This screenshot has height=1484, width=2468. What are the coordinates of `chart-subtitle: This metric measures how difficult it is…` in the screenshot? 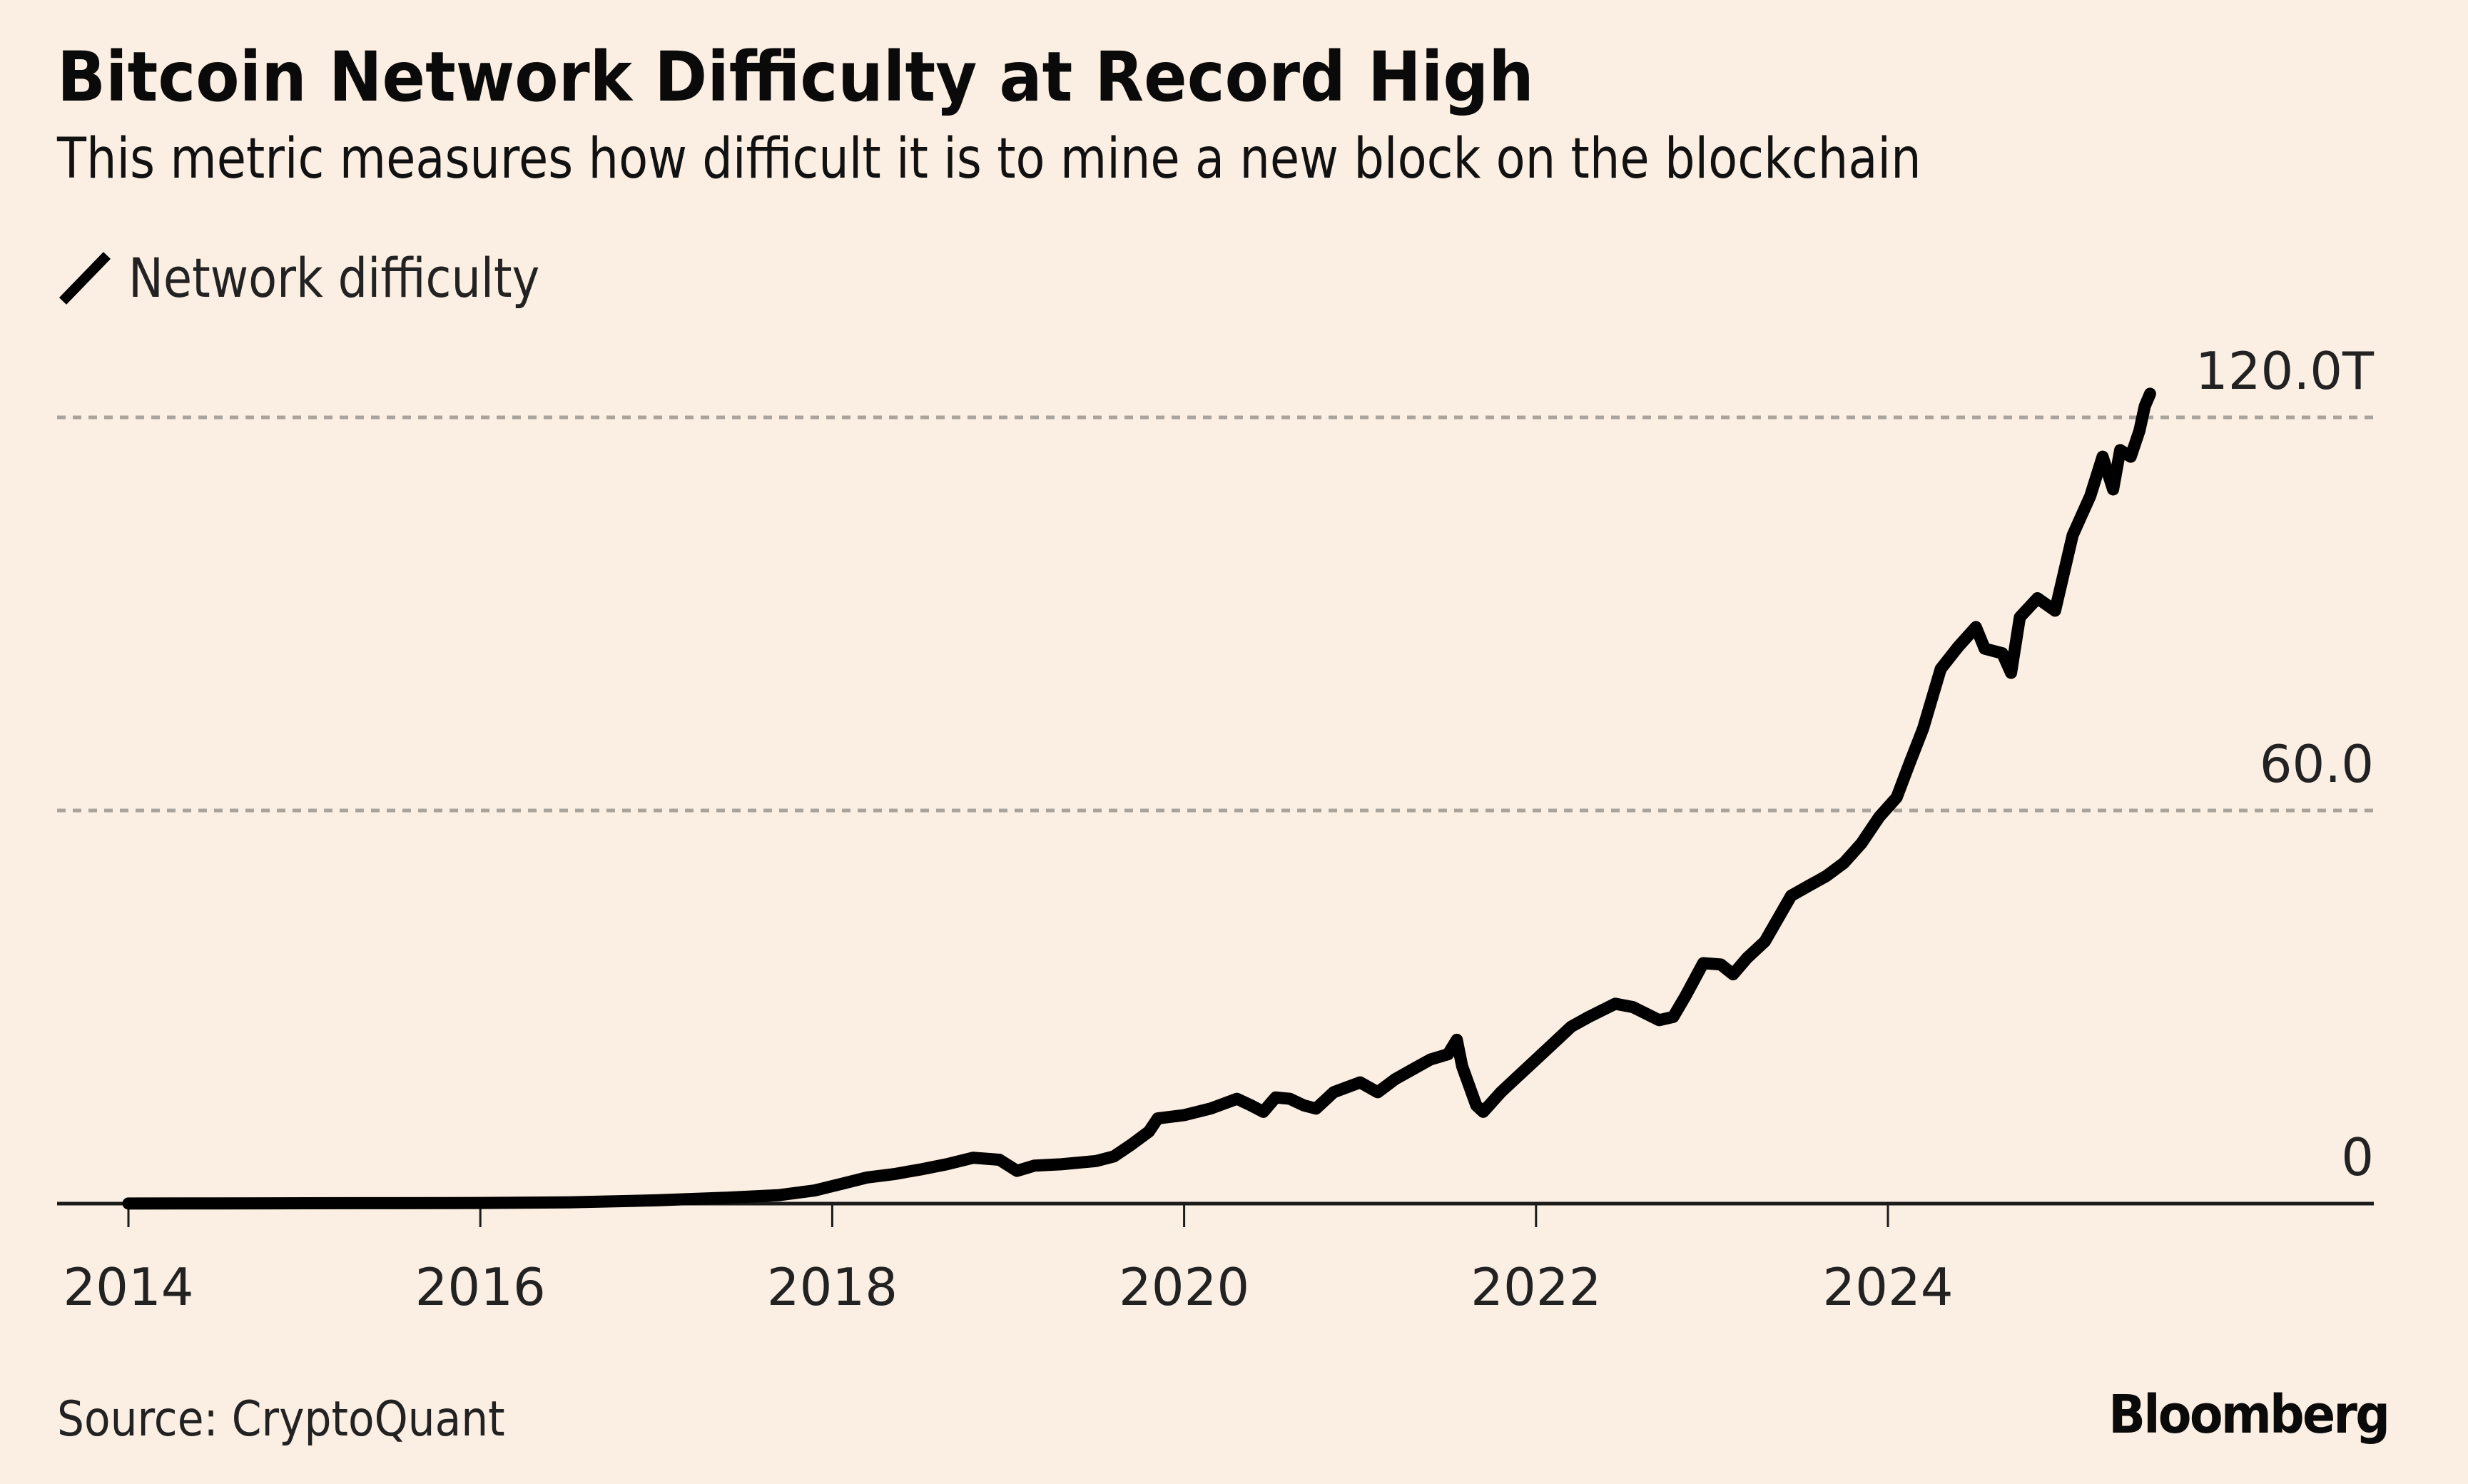 It's located at (989, 159).